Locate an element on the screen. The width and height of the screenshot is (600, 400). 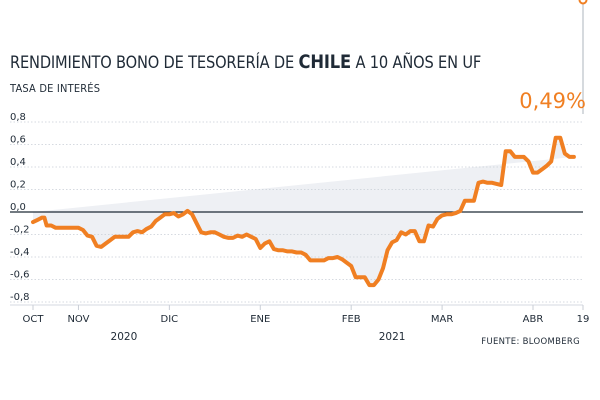
last-value-label: 0,49% is located at coordinates (552, 101).